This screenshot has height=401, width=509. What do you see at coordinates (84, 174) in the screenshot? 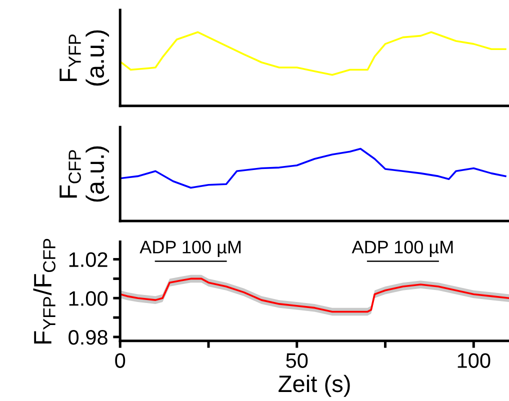
I see `y-axis-title: F$_{CFP}$ (a.u.)` at bounding box center [84, 174].